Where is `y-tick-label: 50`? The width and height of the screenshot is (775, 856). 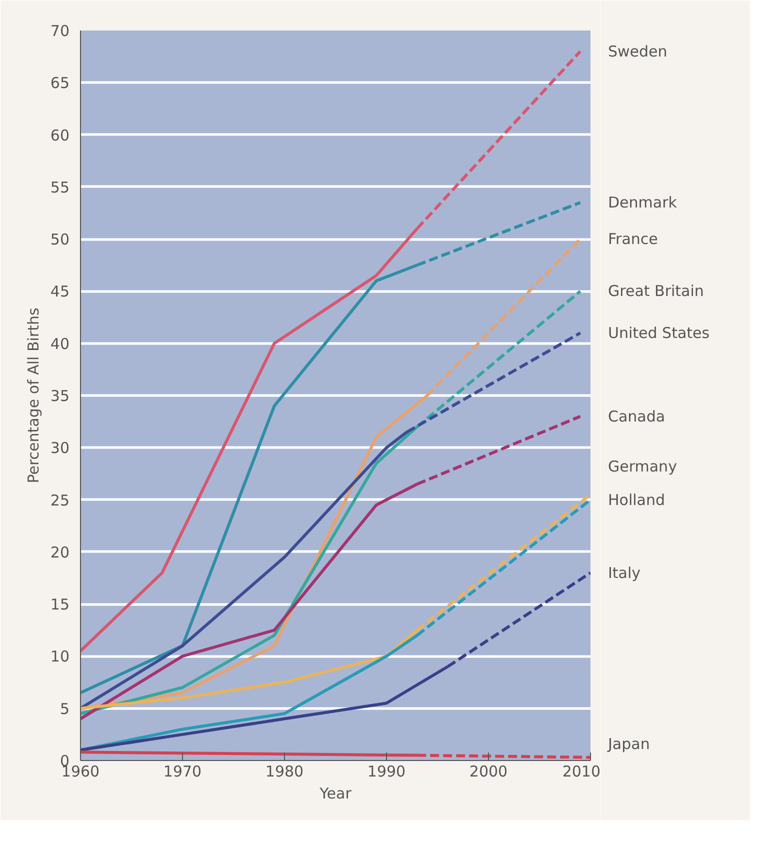 y-tick-label: 50 is located at coordinates (60, 239).